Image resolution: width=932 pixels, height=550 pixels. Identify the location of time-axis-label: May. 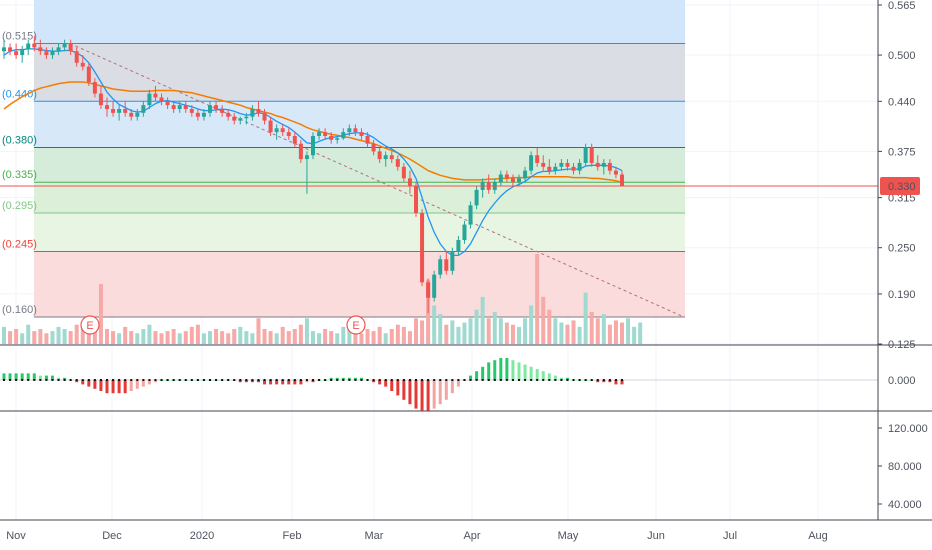
(568, 536).